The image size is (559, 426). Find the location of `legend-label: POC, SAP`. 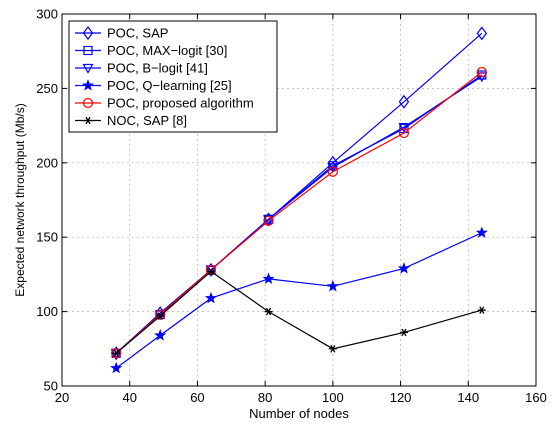

legend-label: POC, SAP is located at coordinates (137, 33).